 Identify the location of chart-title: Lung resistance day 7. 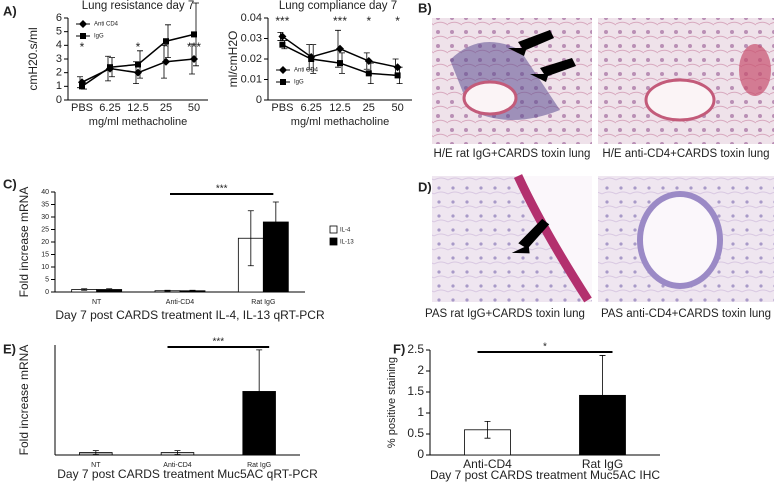
(138, 6).